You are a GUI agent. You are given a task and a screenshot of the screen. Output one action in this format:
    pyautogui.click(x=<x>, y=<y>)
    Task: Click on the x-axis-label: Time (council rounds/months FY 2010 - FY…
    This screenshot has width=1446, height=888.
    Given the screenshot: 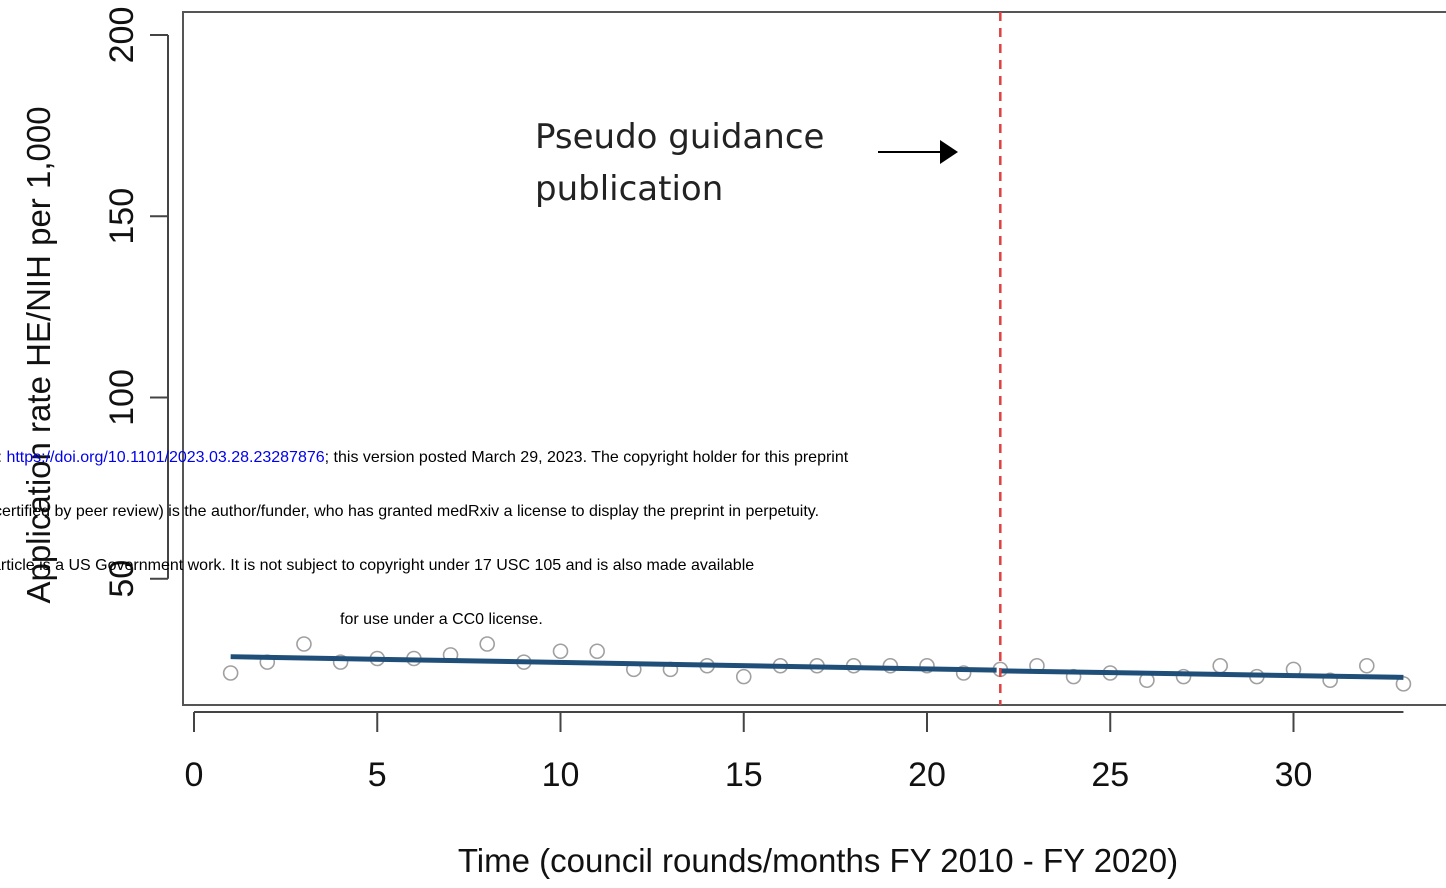 What is the action you would take?
    pyautogui.click(x=818, y=860)
    